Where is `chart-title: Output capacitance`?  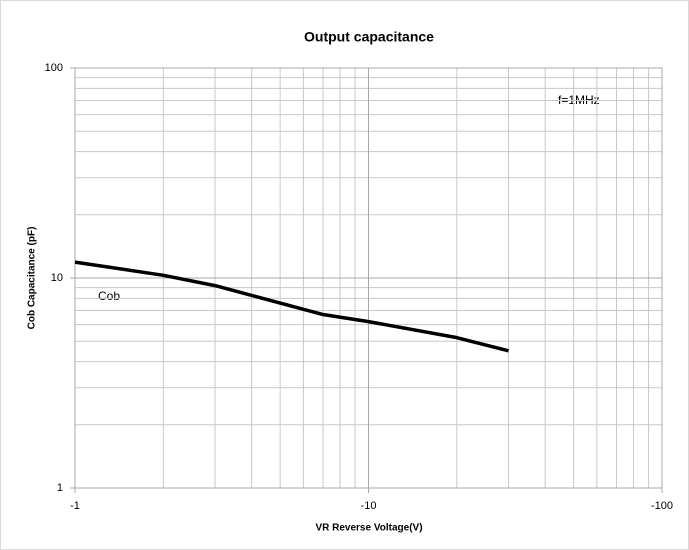
chart-title: Output capacitance is located at coordinates (369, 37).